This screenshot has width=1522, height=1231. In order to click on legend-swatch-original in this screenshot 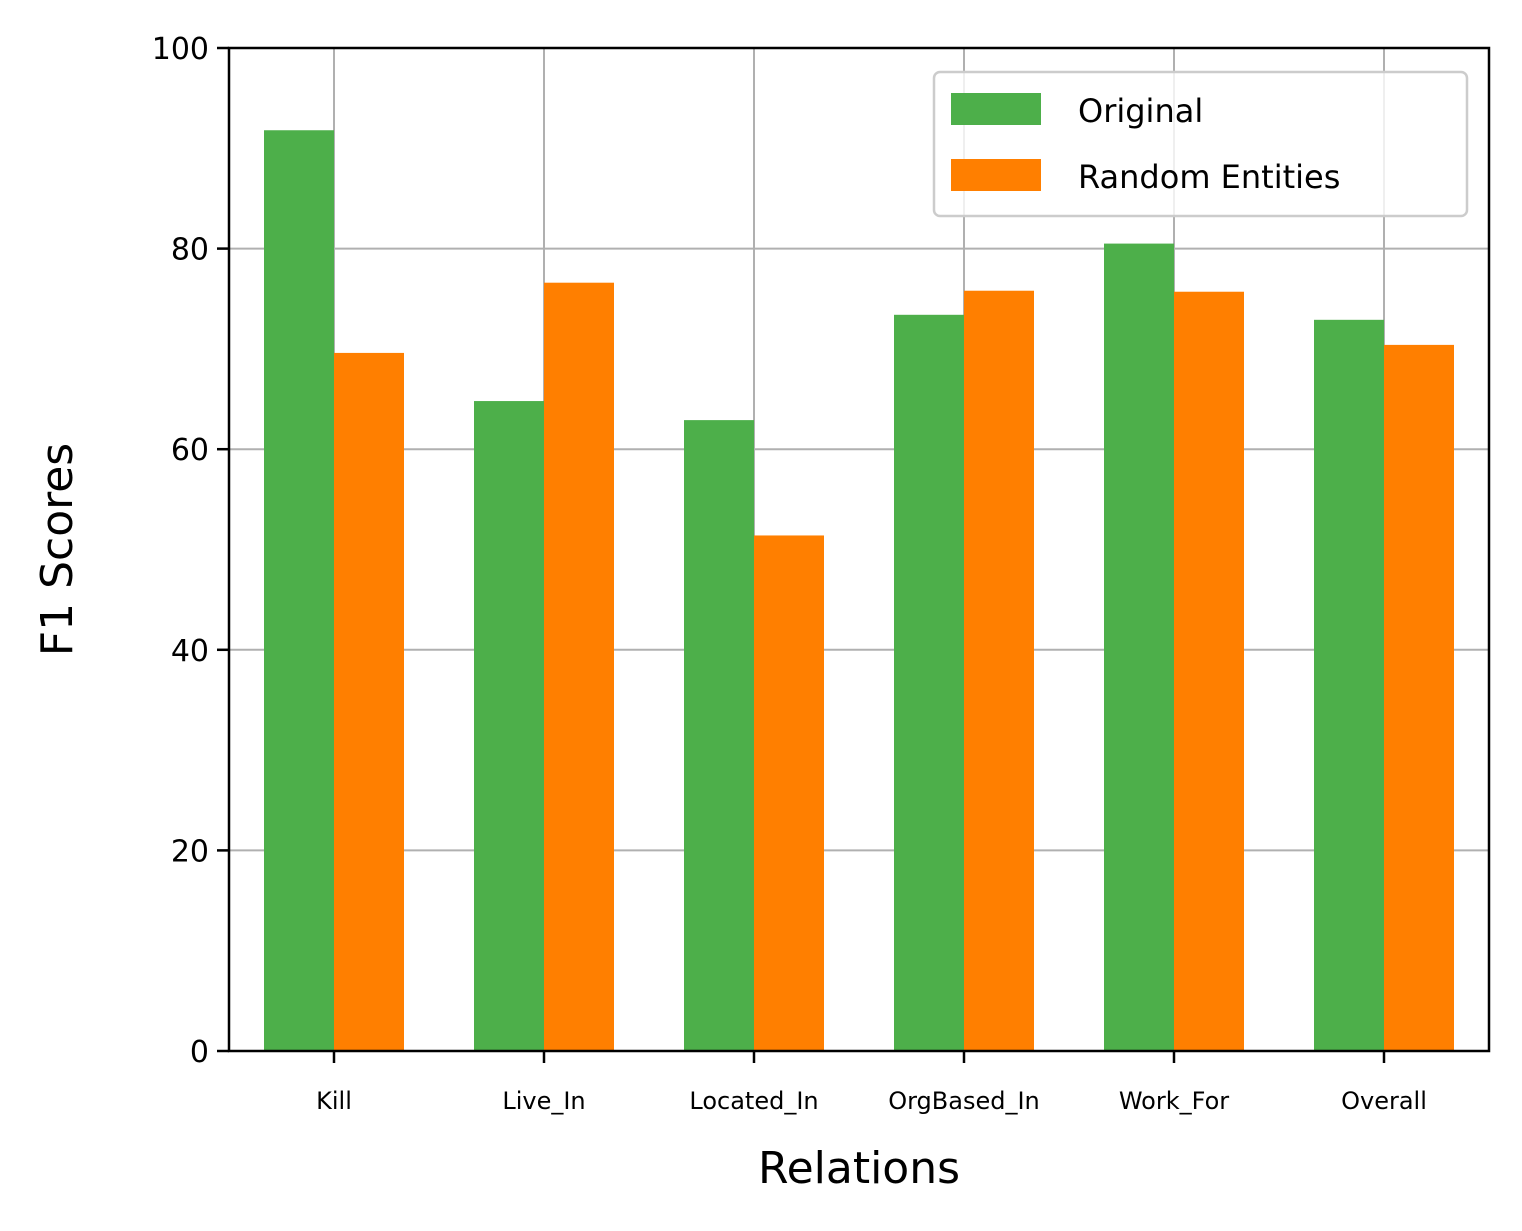, I will do `click(996, 109)`.